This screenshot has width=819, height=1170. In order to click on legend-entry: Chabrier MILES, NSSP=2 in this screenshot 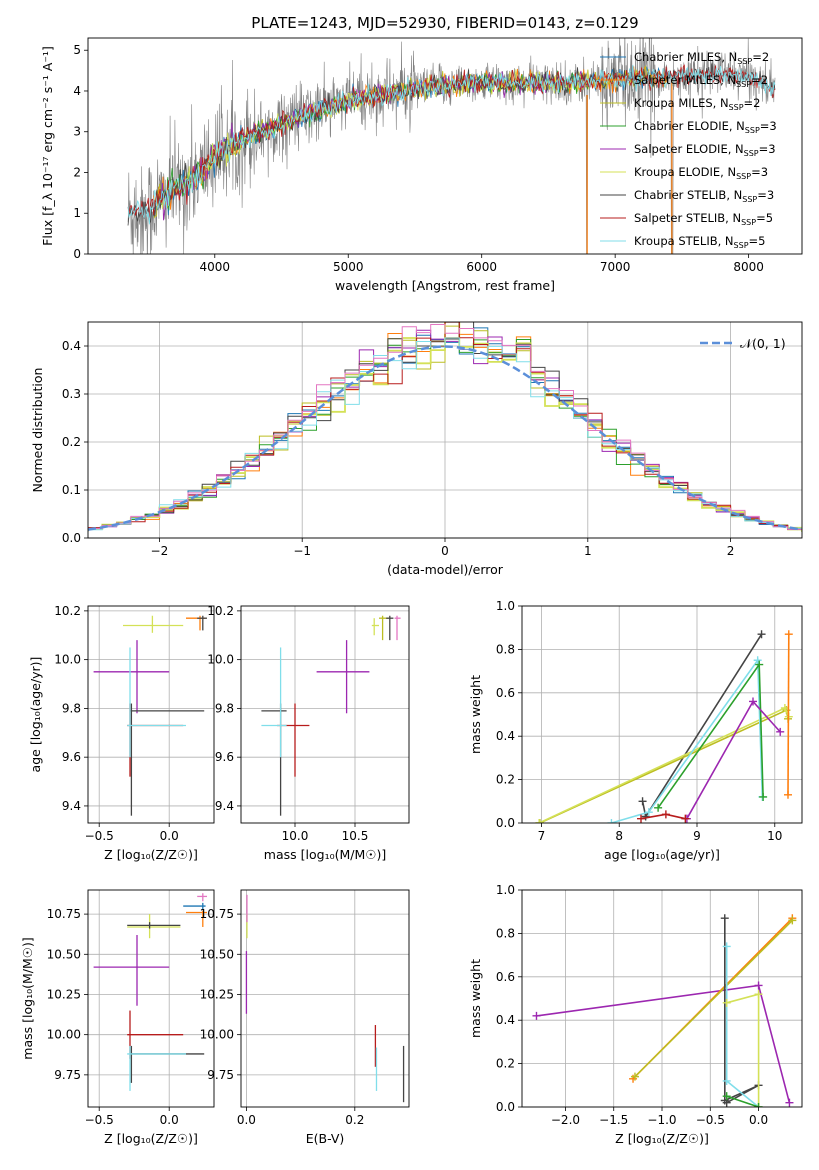, I will do `click(701, 58)`.